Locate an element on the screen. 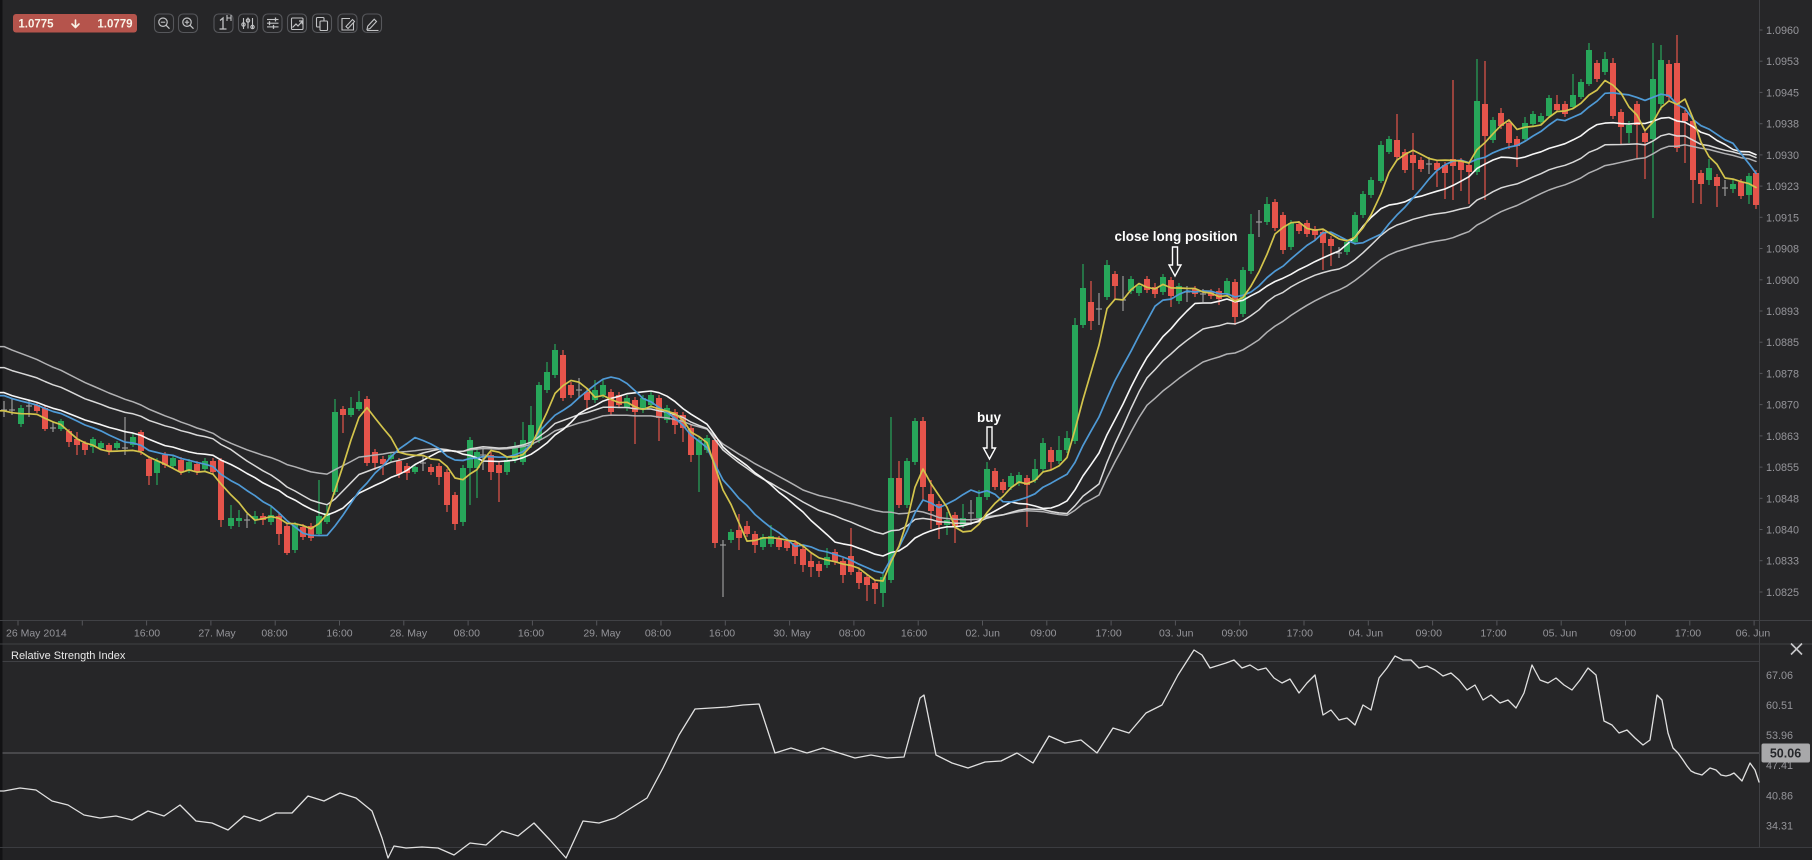  svg-text: 1.0779 is located at coordinates (114, 25).